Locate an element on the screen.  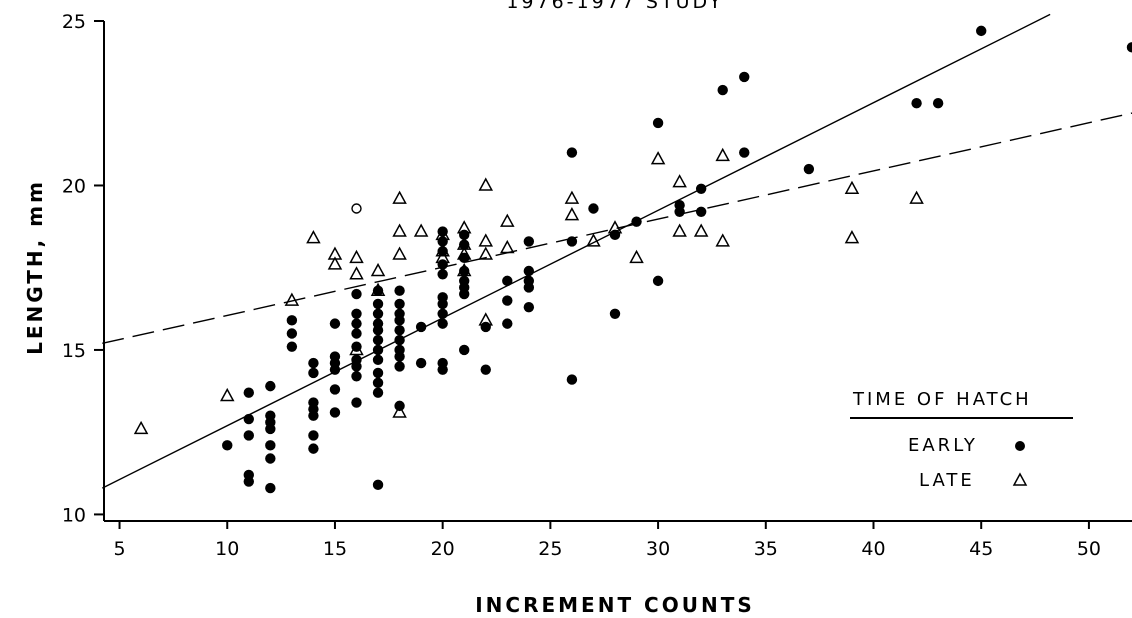
x-tick-label: 40 is located at coordinates (873, 549).